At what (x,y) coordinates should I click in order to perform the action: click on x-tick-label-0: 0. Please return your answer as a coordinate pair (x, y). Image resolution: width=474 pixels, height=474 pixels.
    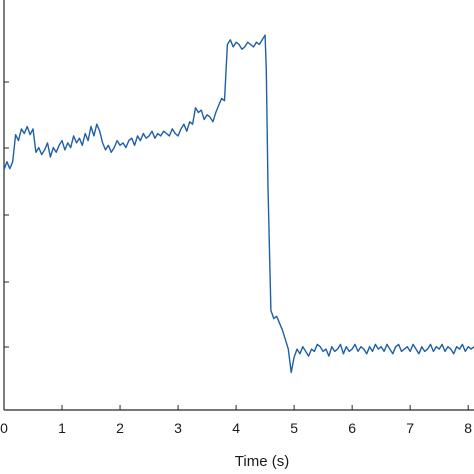
    Looking at the image, I should click on (4, 428).